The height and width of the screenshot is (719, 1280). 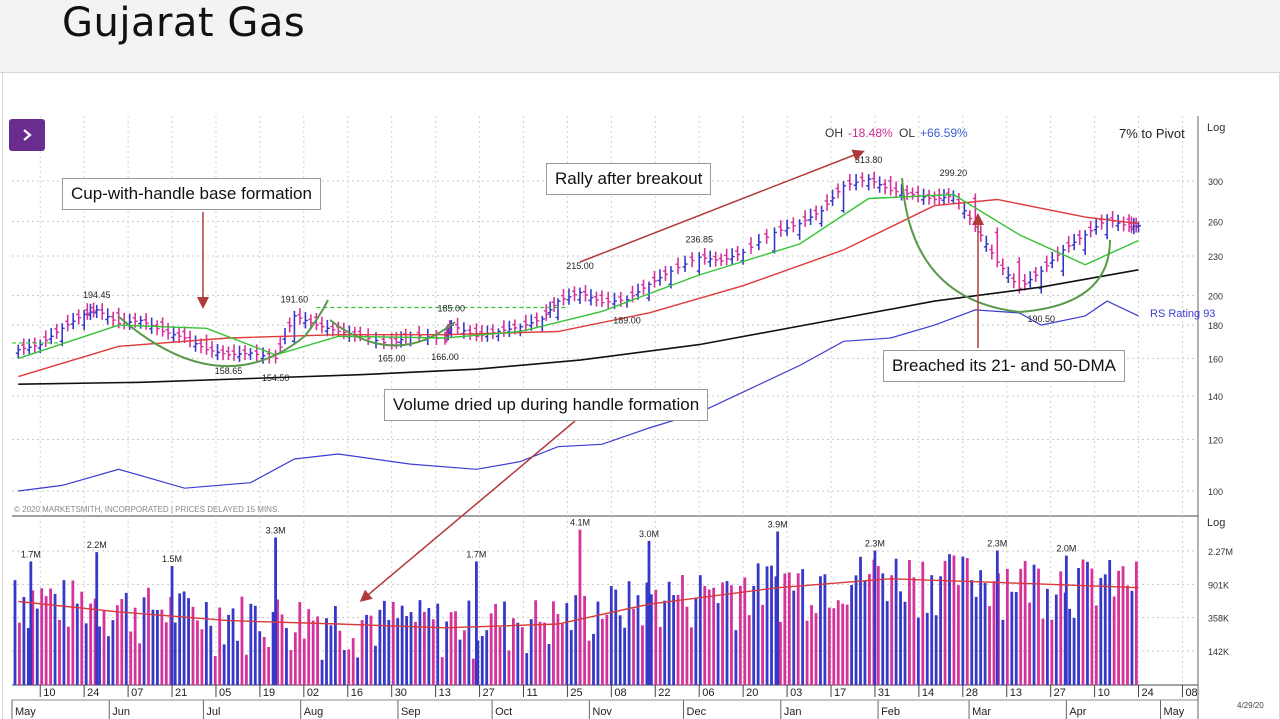 What do you see at coordinates (172, 559) in the screenshot?
I see `volume-peak-label: 1.5M` at bounding box center [172, 559].